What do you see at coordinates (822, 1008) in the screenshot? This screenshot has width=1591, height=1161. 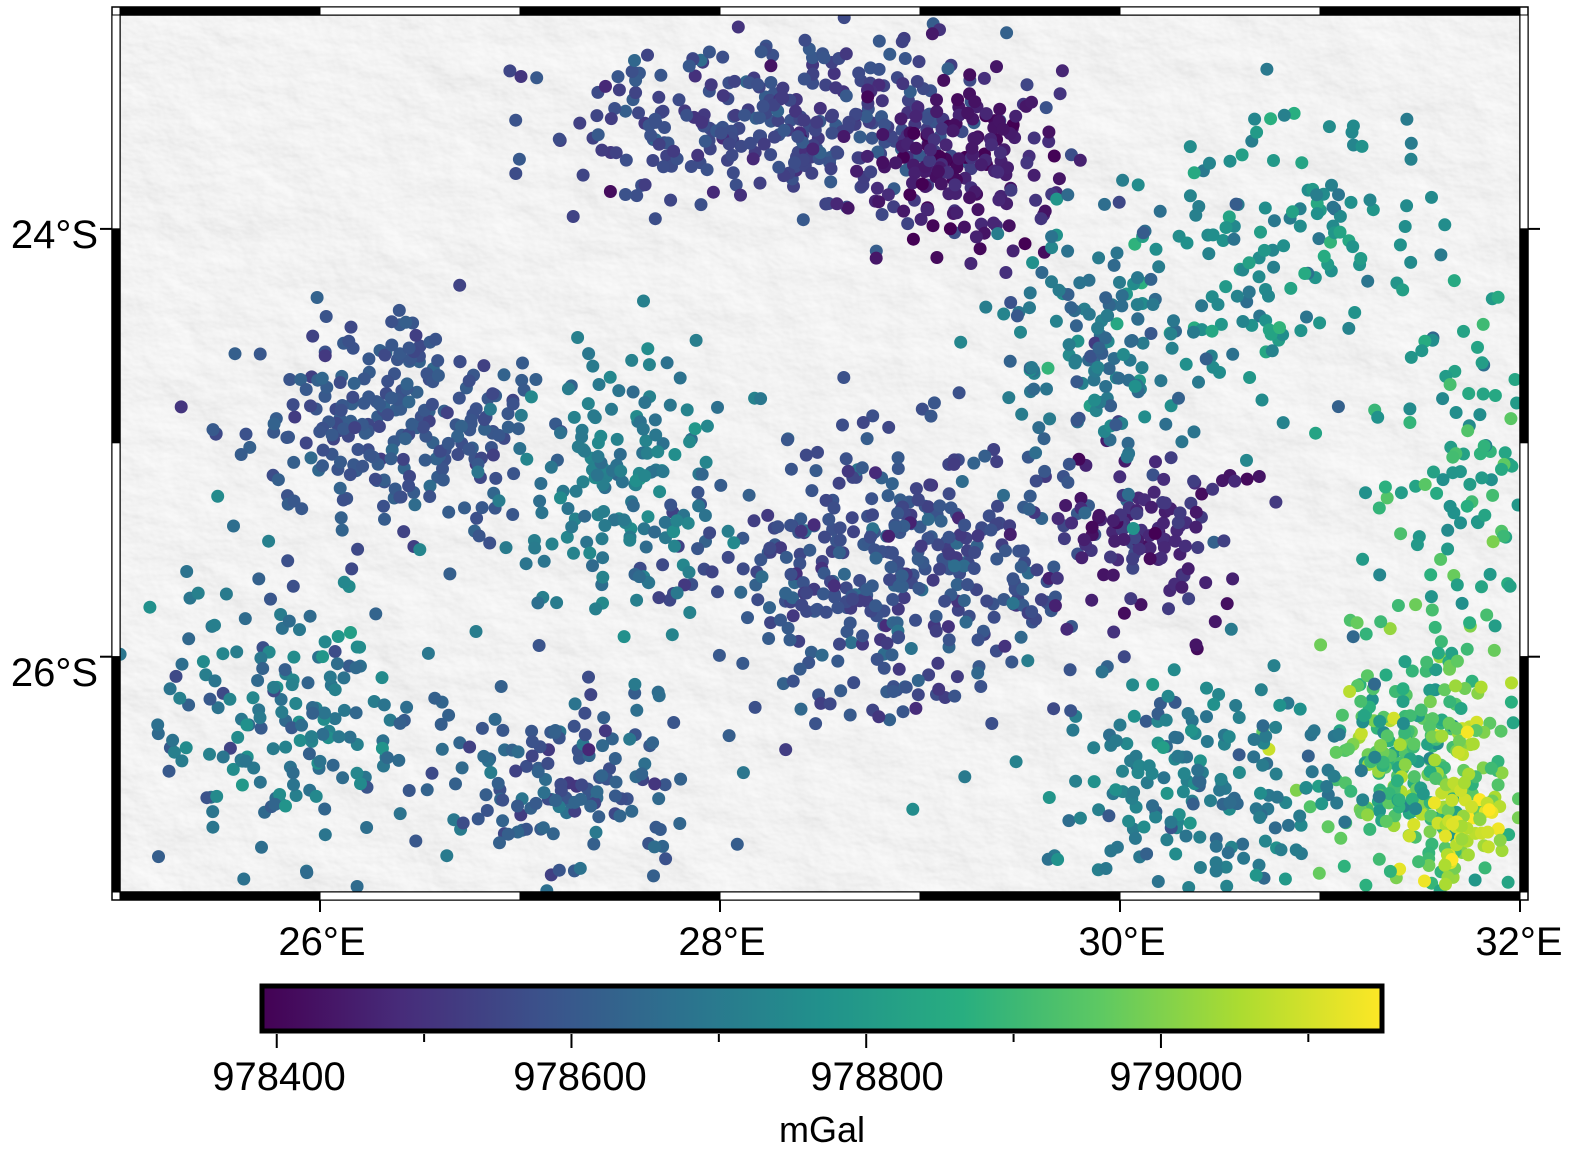 I see `colorbar-gradient` at bounding box center [822, 1008].